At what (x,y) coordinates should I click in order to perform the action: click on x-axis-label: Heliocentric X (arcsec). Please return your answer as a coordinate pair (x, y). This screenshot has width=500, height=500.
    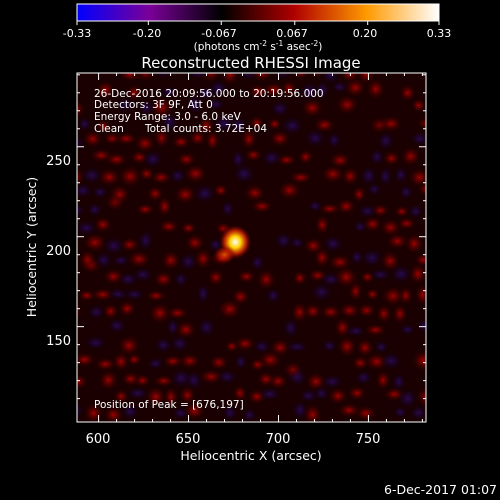
    Looking at the image, I should click on (250, 455).